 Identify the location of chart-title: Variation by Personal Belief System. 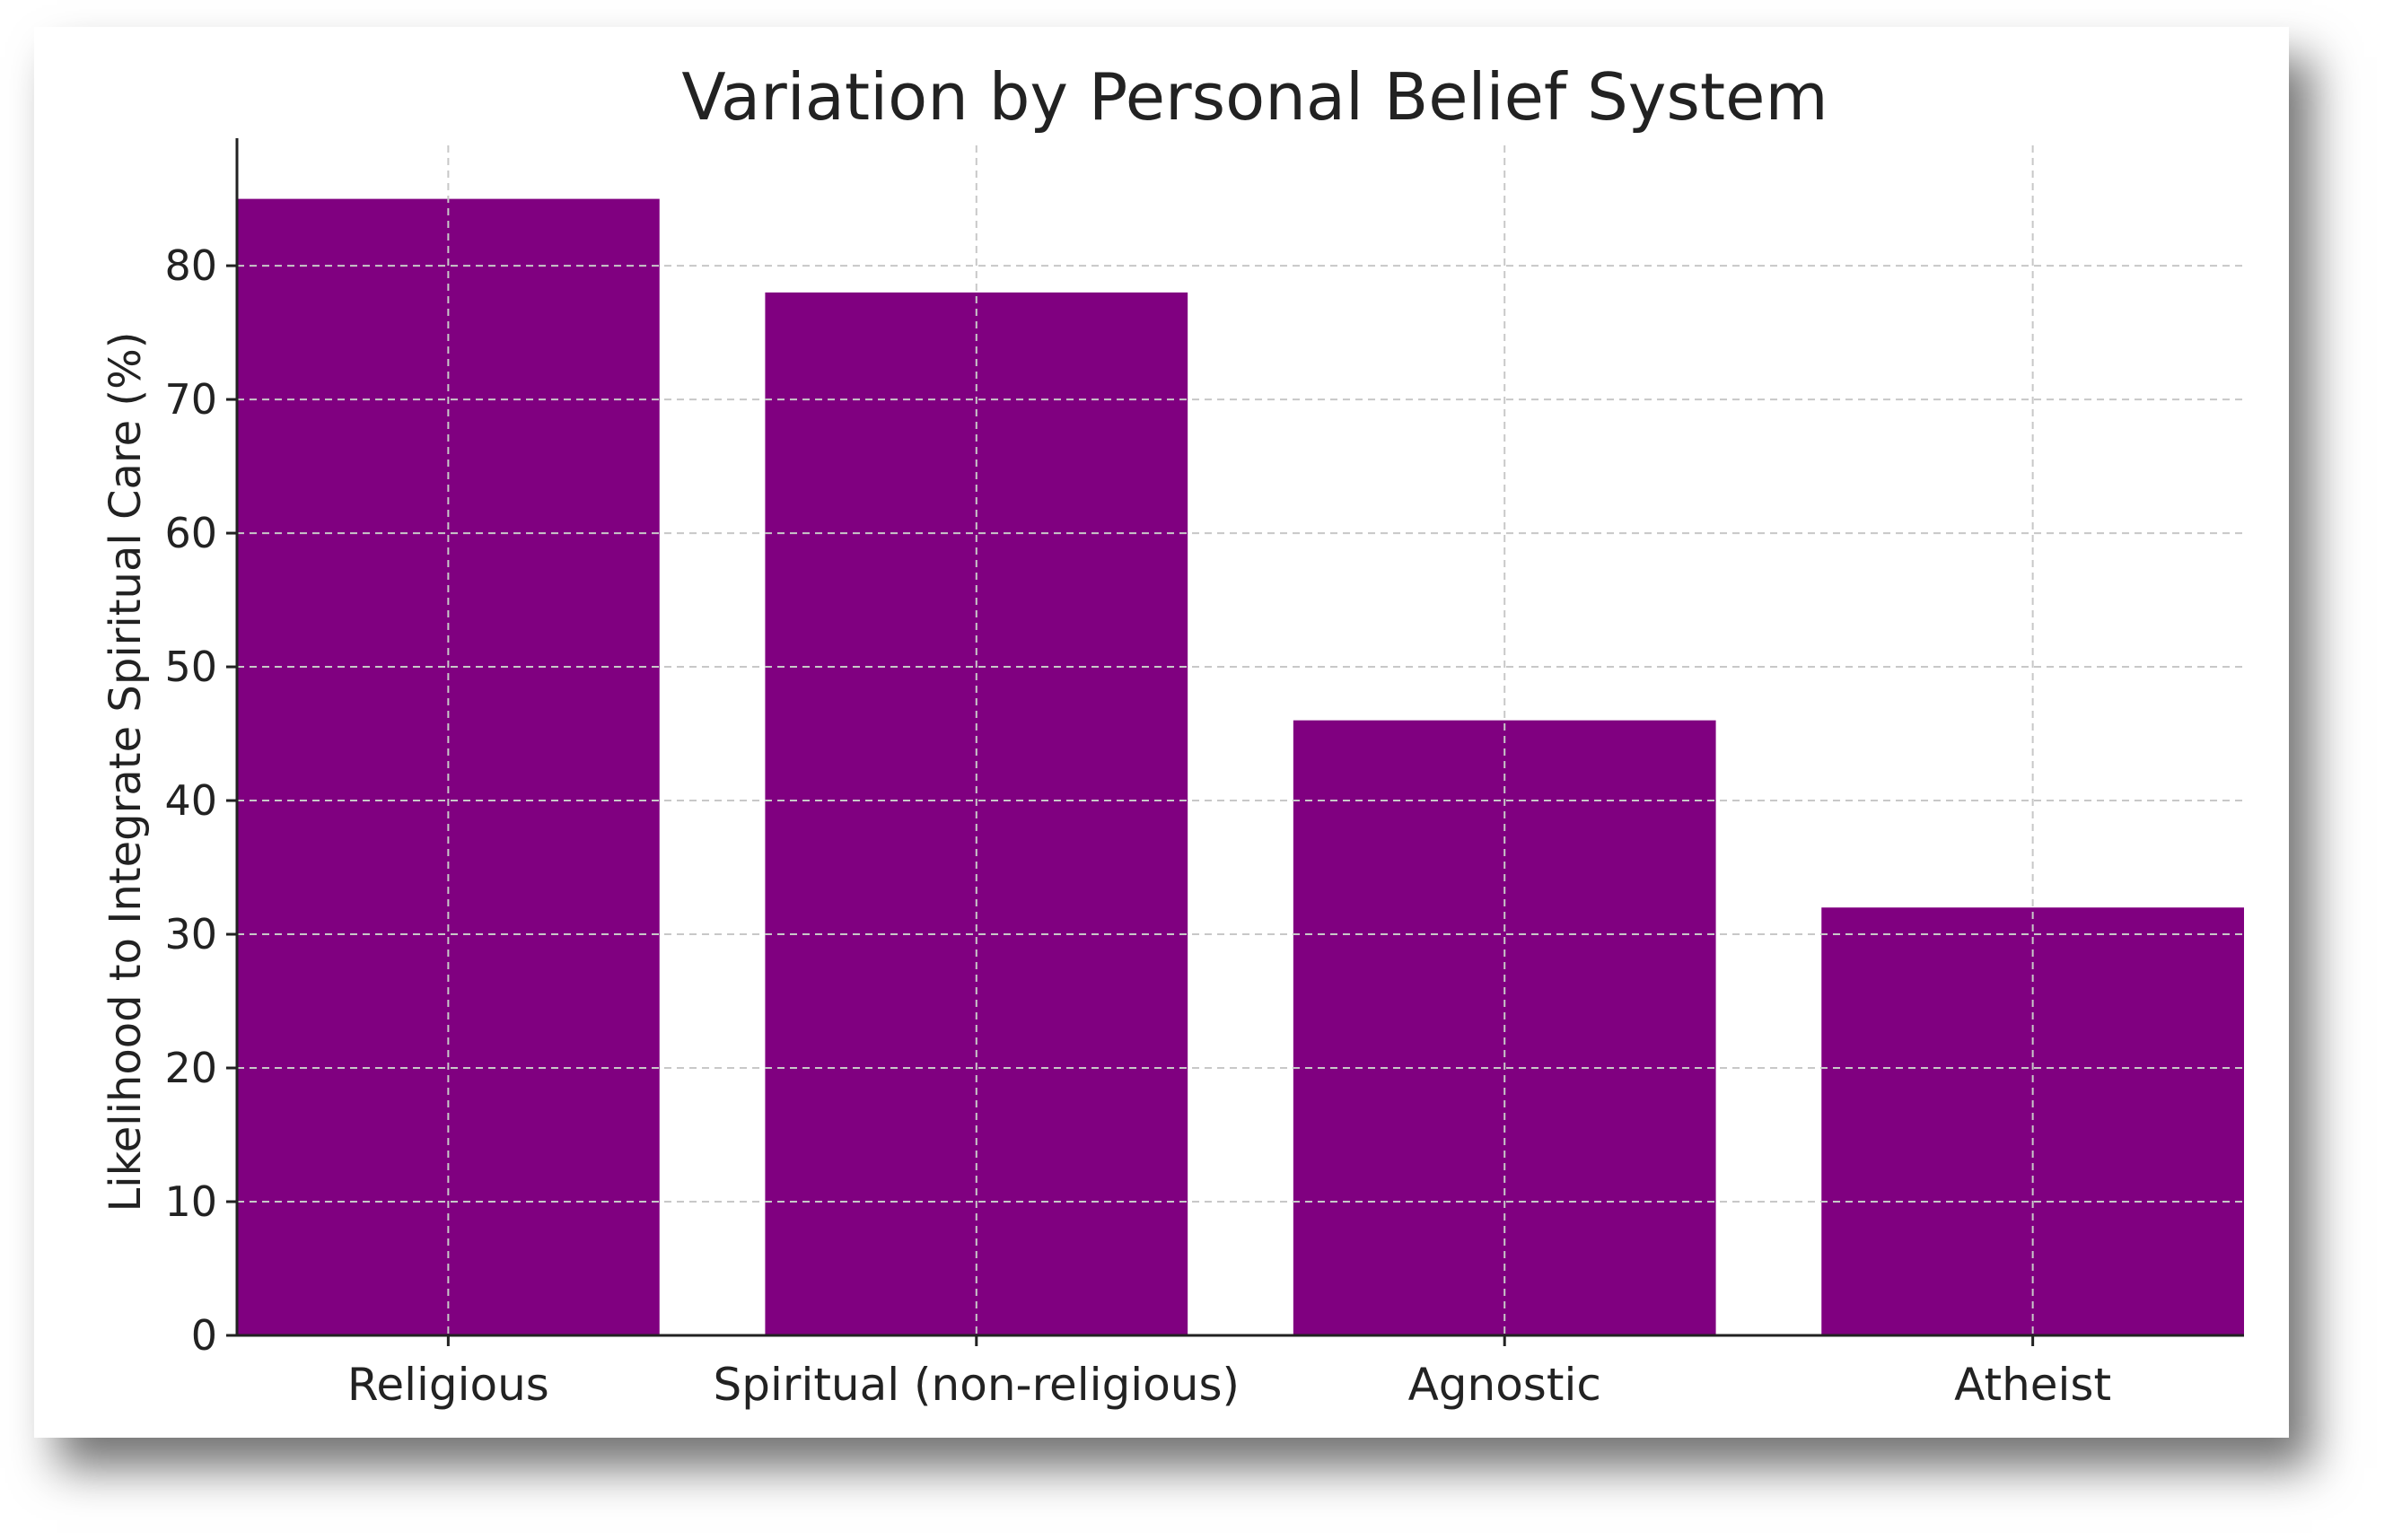
(1254, 97).